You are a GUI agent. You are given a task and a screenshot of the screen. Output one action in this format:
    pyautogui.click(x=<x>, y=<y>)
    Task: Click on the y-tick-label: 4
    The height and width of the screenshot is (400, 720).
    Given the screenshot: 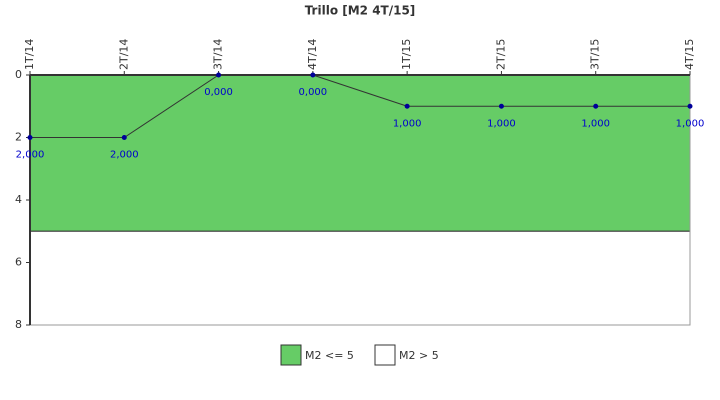 What is the action you would take?
    pyautogui.click(x=18, y=199)
    